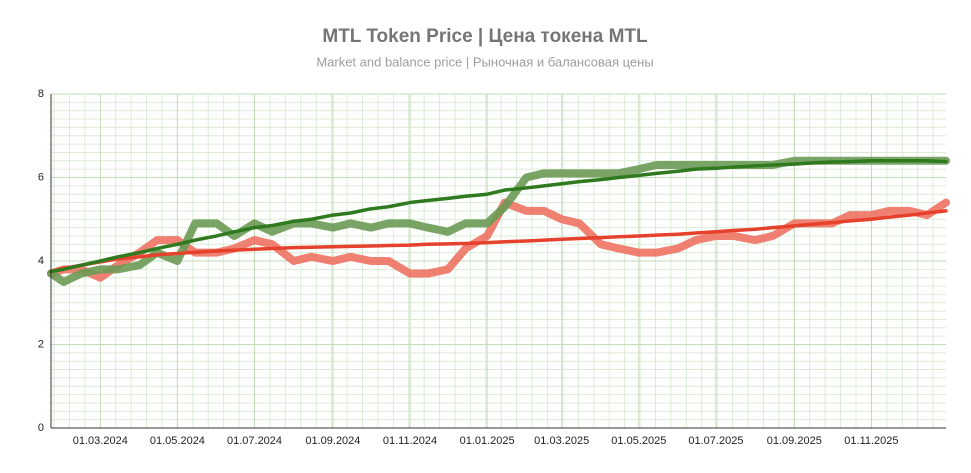  What do you see at coordinates (498, 241) in the screenshot?
I see `trend-line` at bounding box center [498, 241].